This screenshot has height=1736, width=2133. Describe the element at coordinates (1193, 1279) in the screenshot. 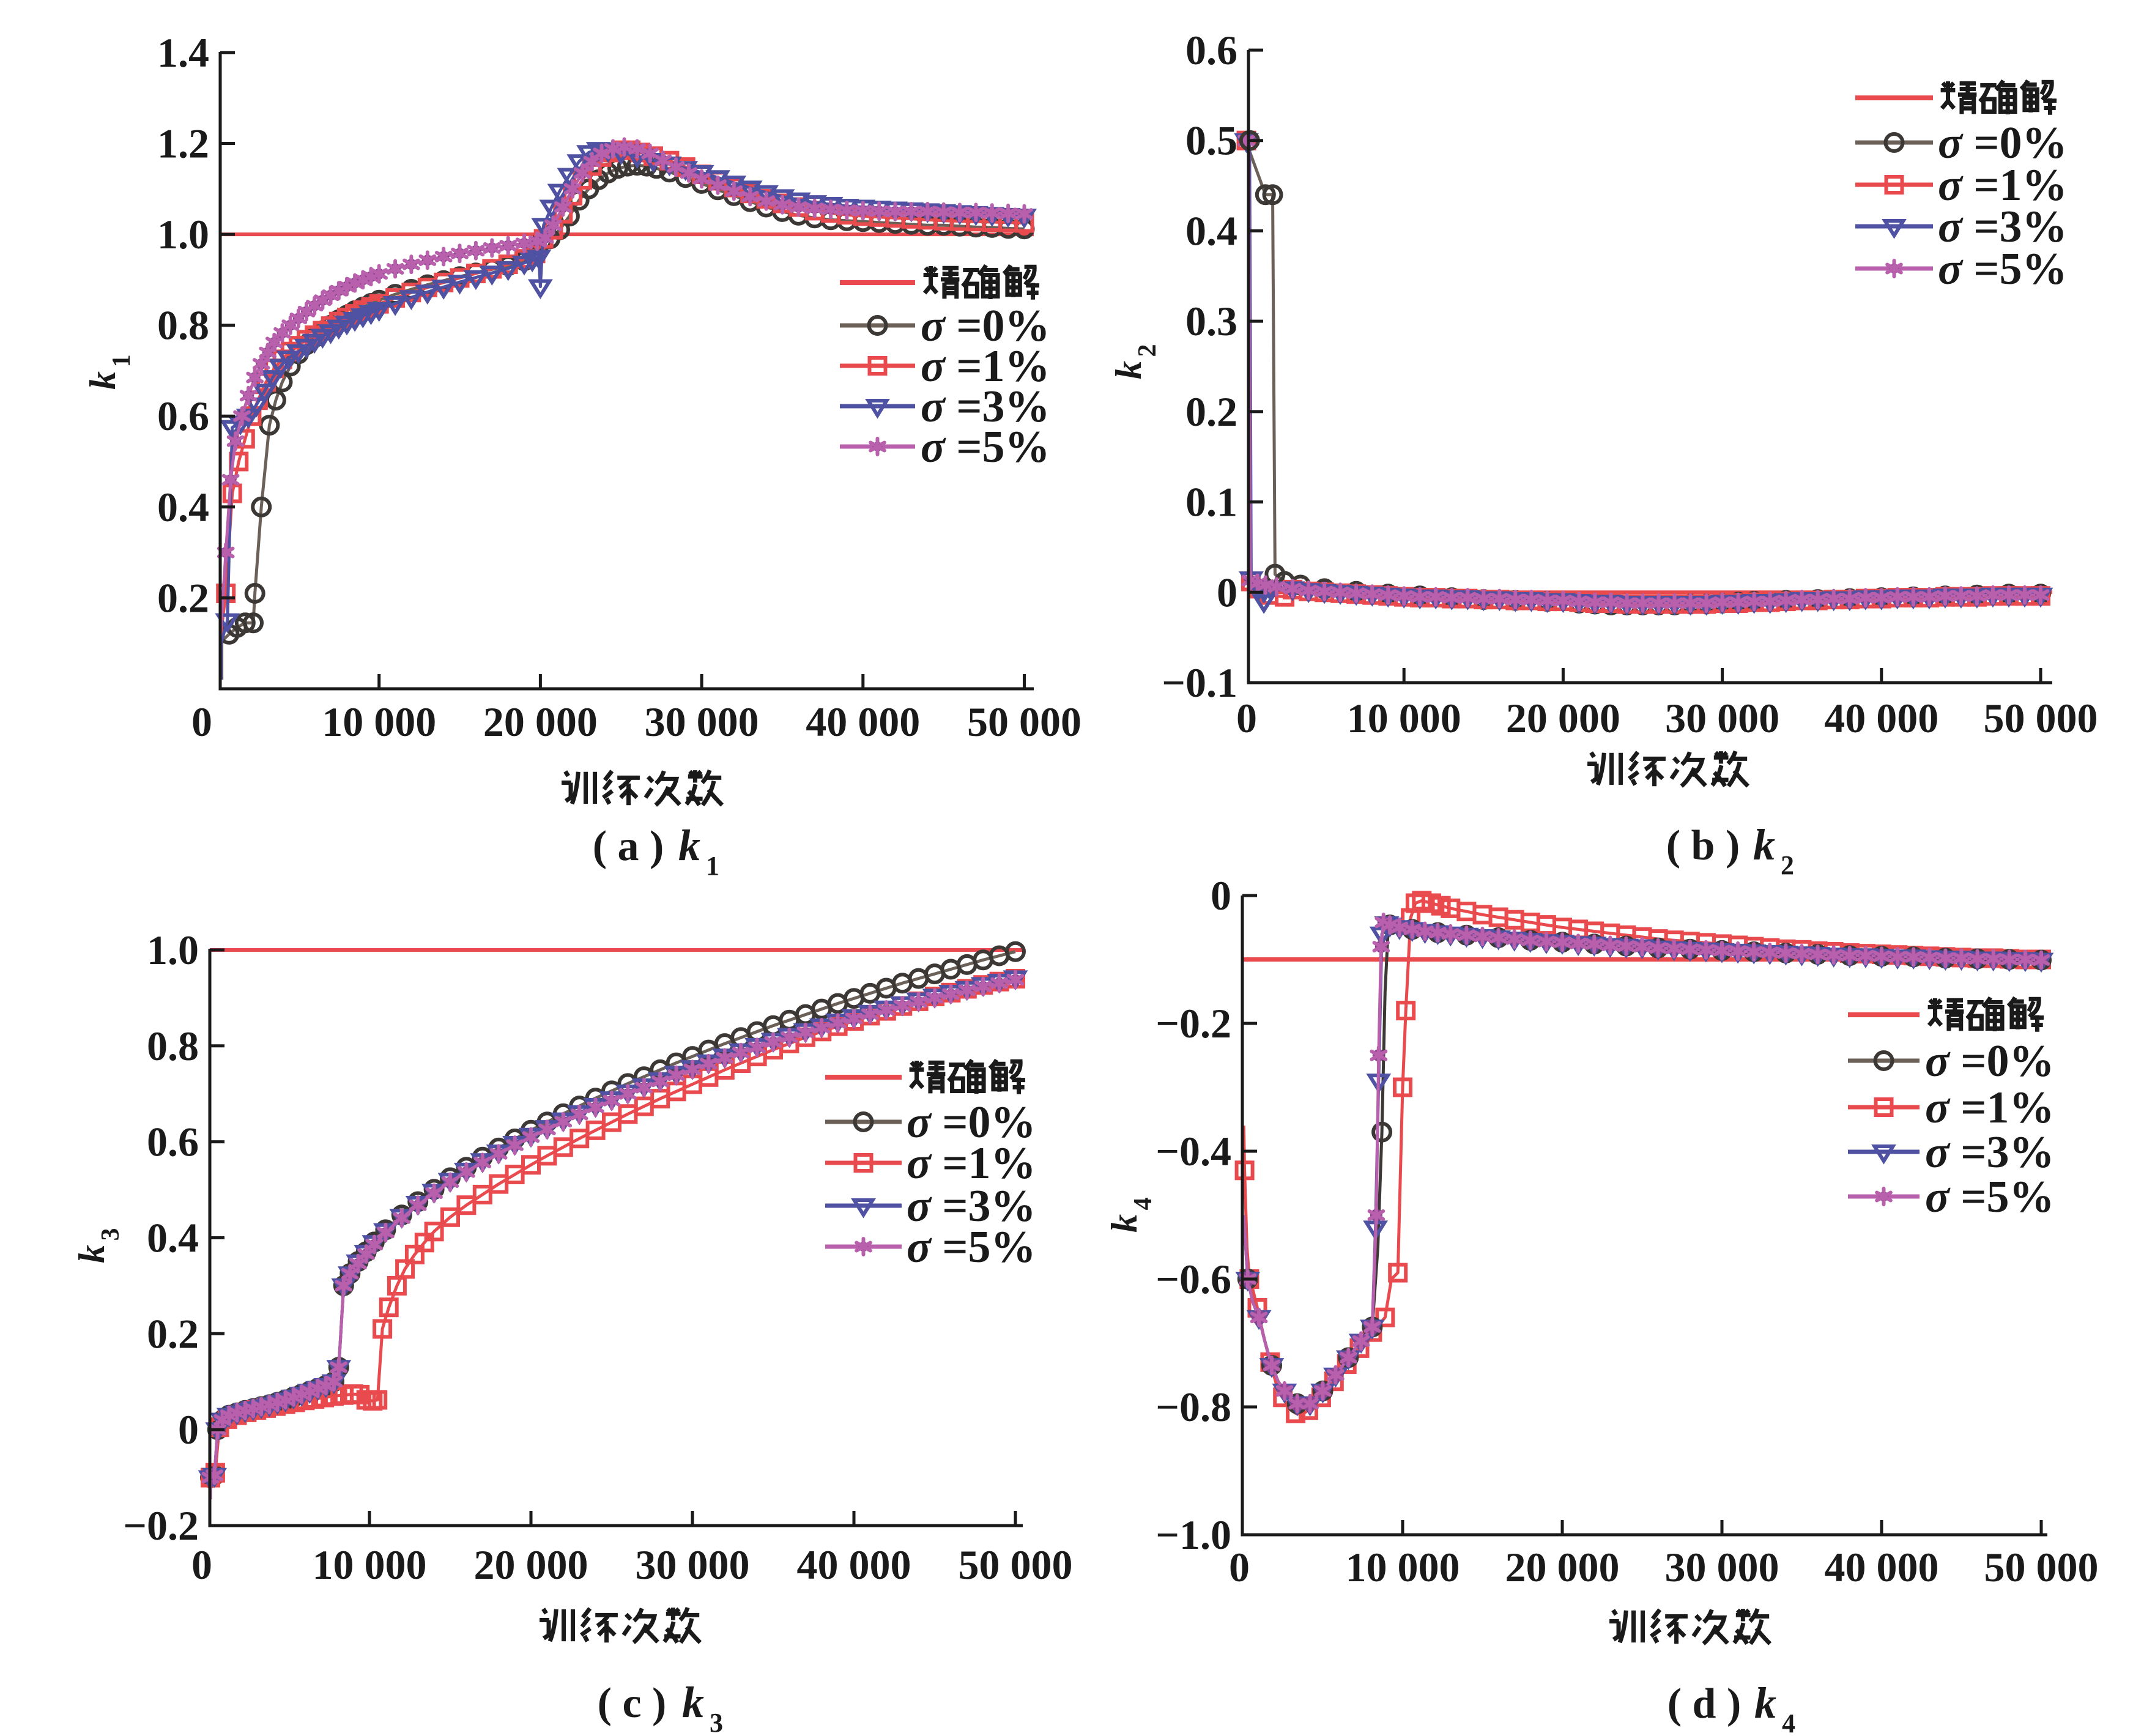

I see `svg-text: −0.6` at that location.